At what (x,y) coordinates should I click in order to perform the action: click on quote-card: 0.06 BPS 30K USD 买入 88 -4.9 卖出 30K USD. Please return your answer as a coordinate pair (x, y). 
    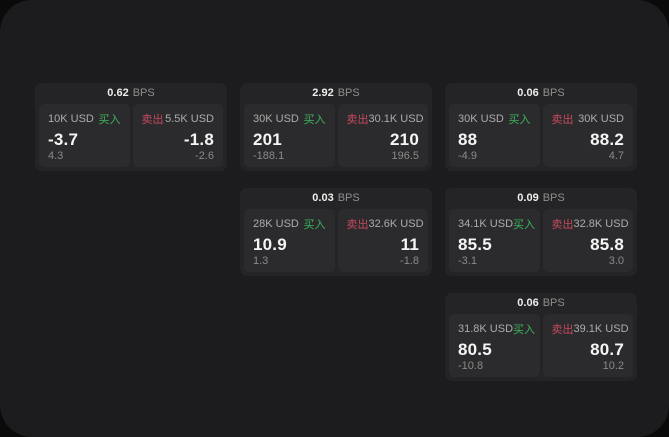
    Looking at the image, I should click on (541, 127).